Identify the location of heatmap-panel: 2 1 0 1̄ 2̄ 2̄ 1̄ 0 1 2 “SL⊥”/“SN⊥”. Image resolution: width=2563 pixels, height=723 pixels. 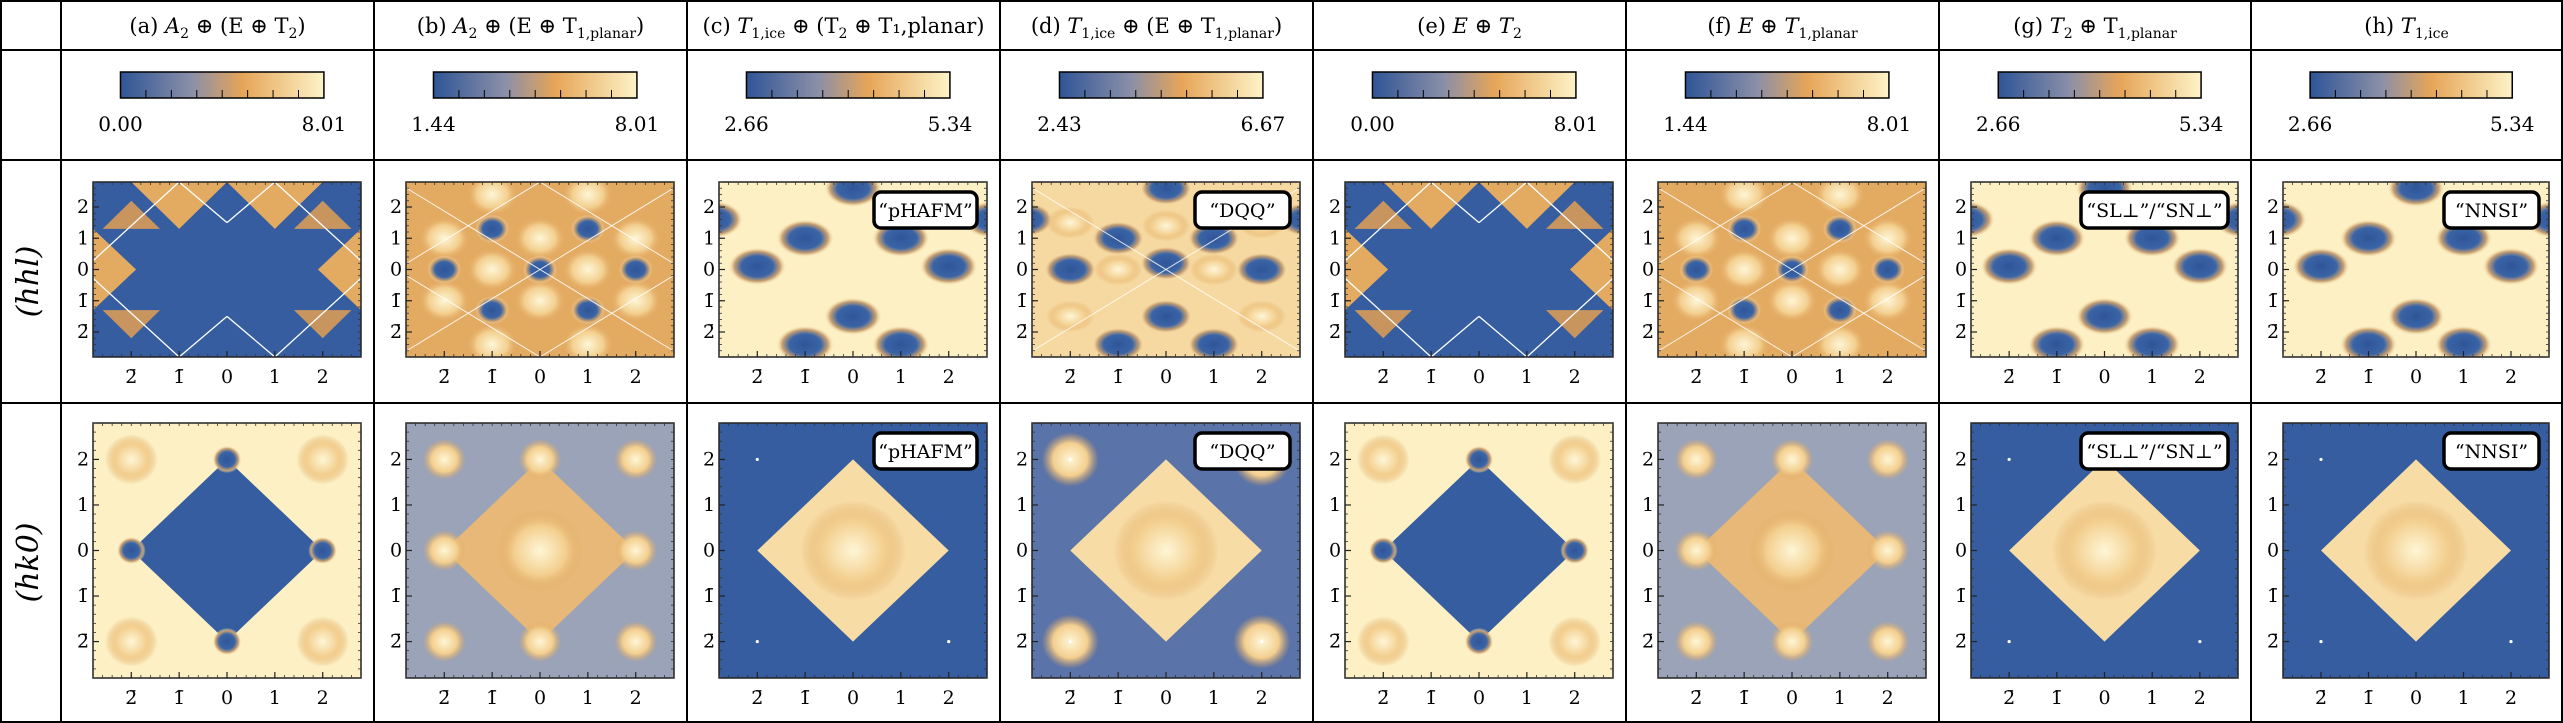
(2097, 565).